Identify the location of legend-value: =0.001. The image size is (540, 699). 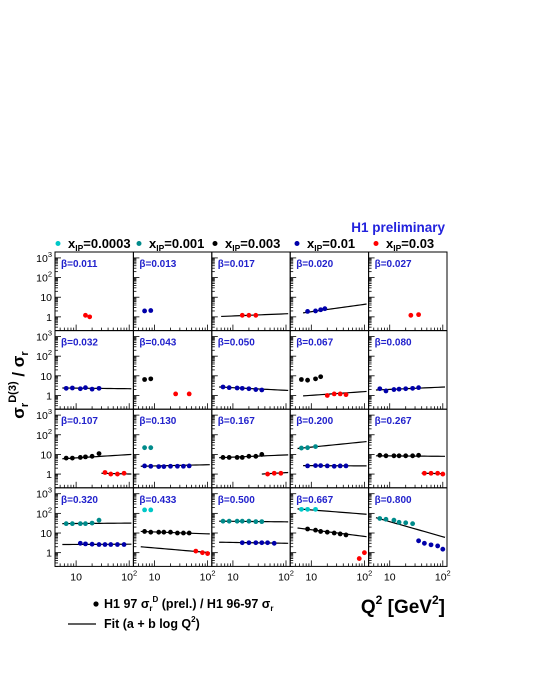
(184, 243).